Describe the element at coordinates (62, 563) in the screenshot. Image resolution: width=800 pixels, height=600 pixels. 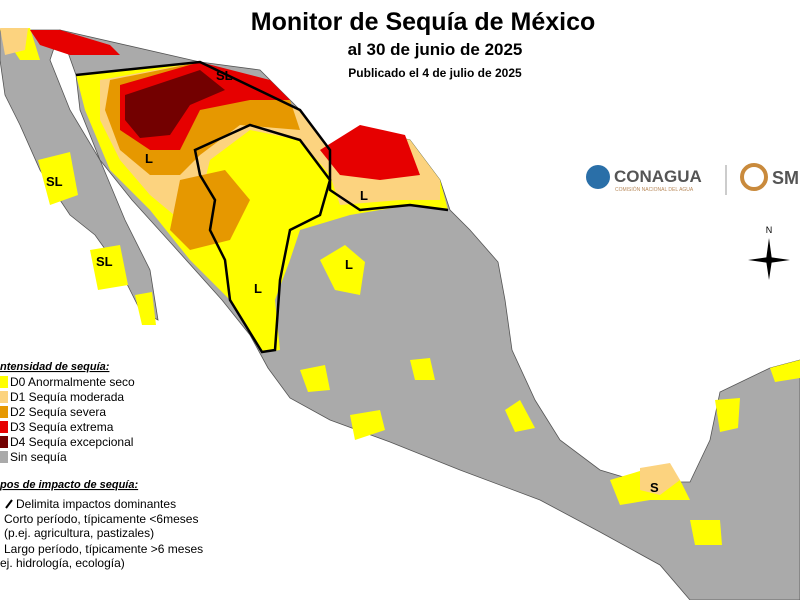
I see `impact-text: ej. hidrología, ecología)` at that location.